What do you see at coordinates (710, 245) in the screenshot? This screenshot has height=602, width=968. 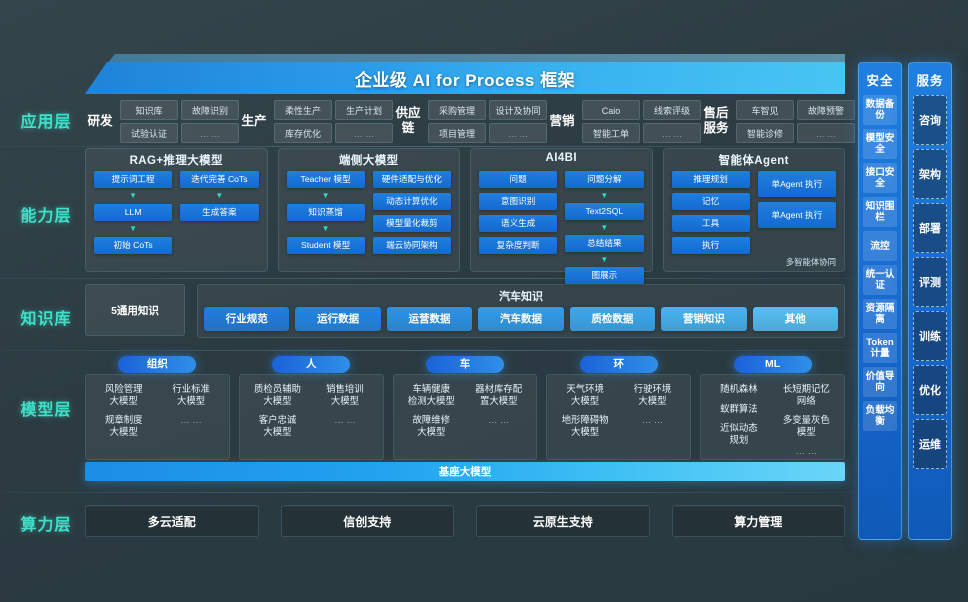 I see `capability-node: 执行` at bounding box center [710, 245].